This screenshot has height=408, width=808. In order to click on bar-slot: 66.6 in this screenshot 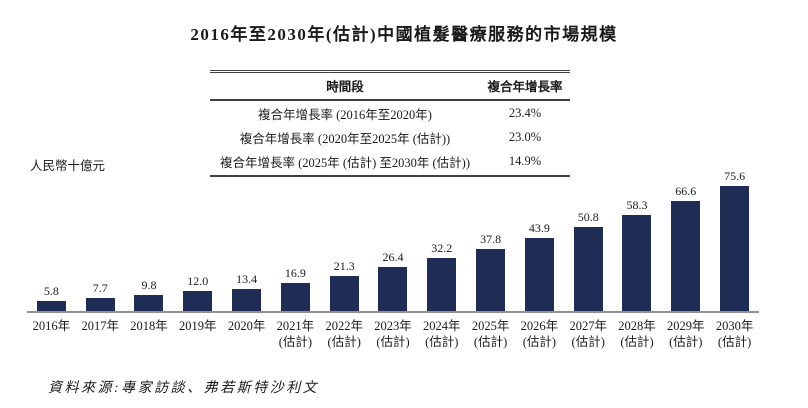, I will do `click(685, 247)`.